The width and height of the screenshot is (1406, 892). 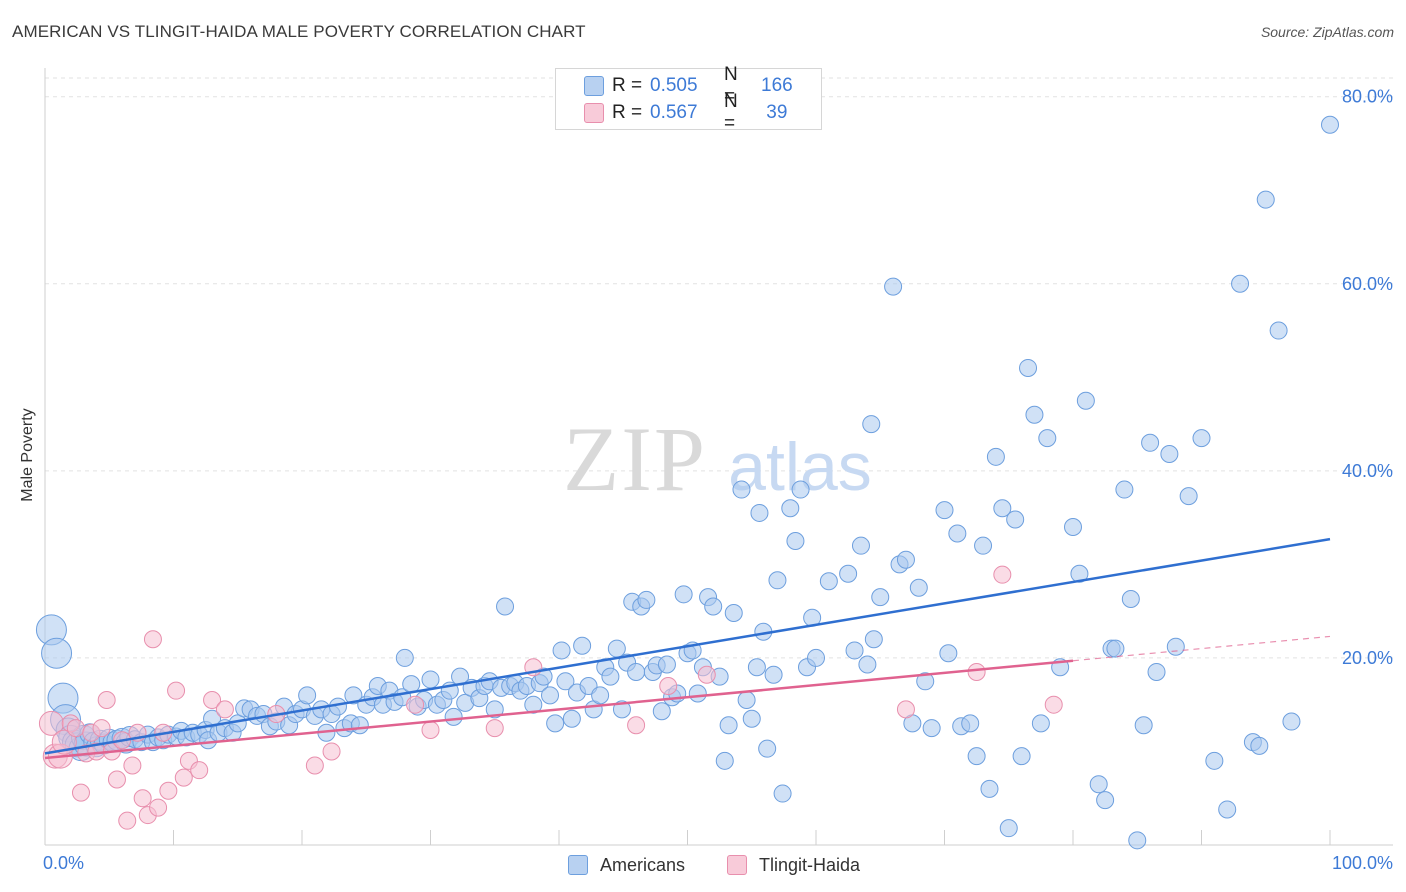 I want to click on watermark-zip: ZIP, so click(x=635, y=459).